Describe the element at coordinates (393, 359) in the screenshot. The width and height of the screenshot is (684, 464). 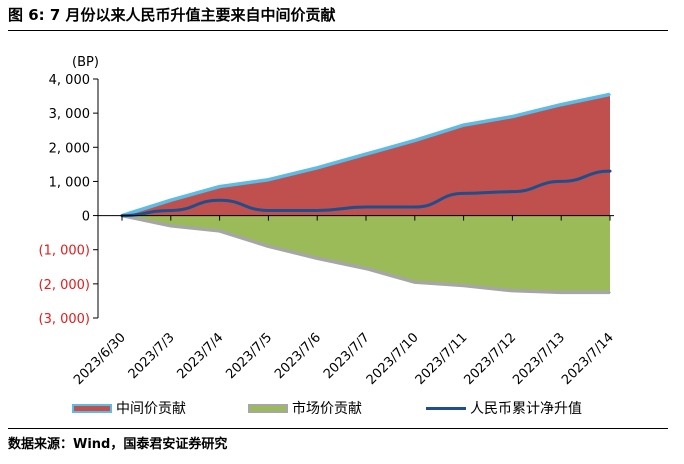
I see `x-tick-label-6: 2023/7/10` at that location.